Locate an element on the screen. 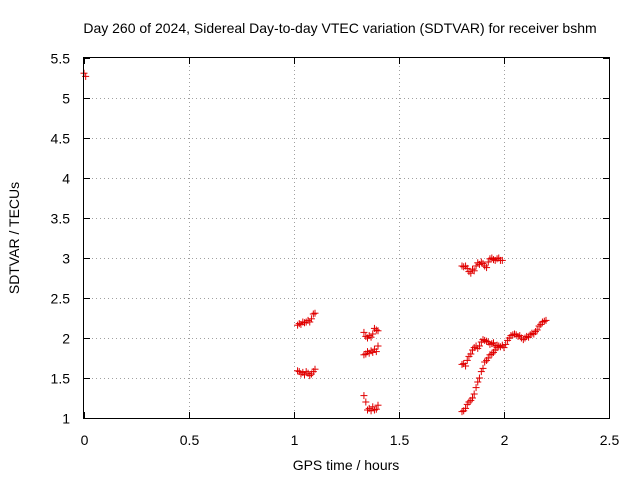 The width and height of the screenshot is (640, 480). y-tick-label: 4 is located at coordinates (66, 179).